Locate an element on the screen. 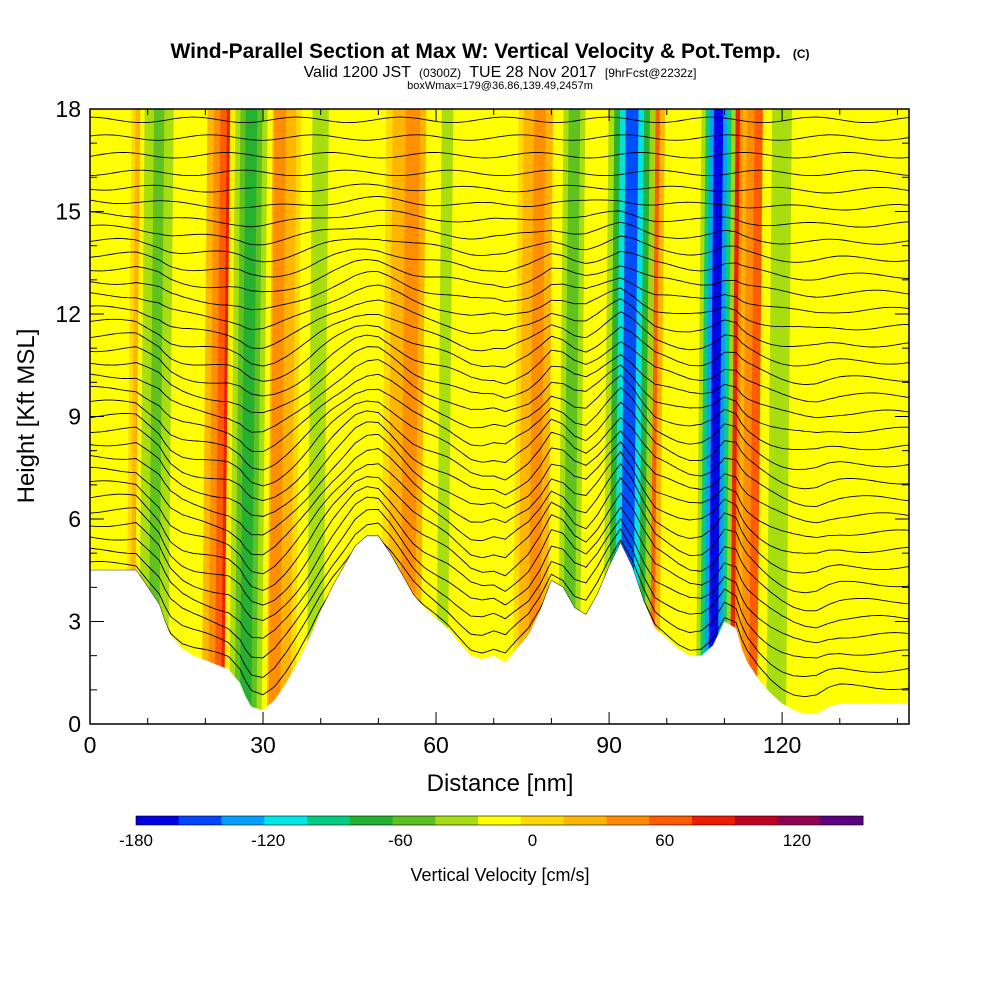 Image resolution: width=1000 pixels, height=1000 pixels. colorbar-frame is located at coordinates (499, 820).